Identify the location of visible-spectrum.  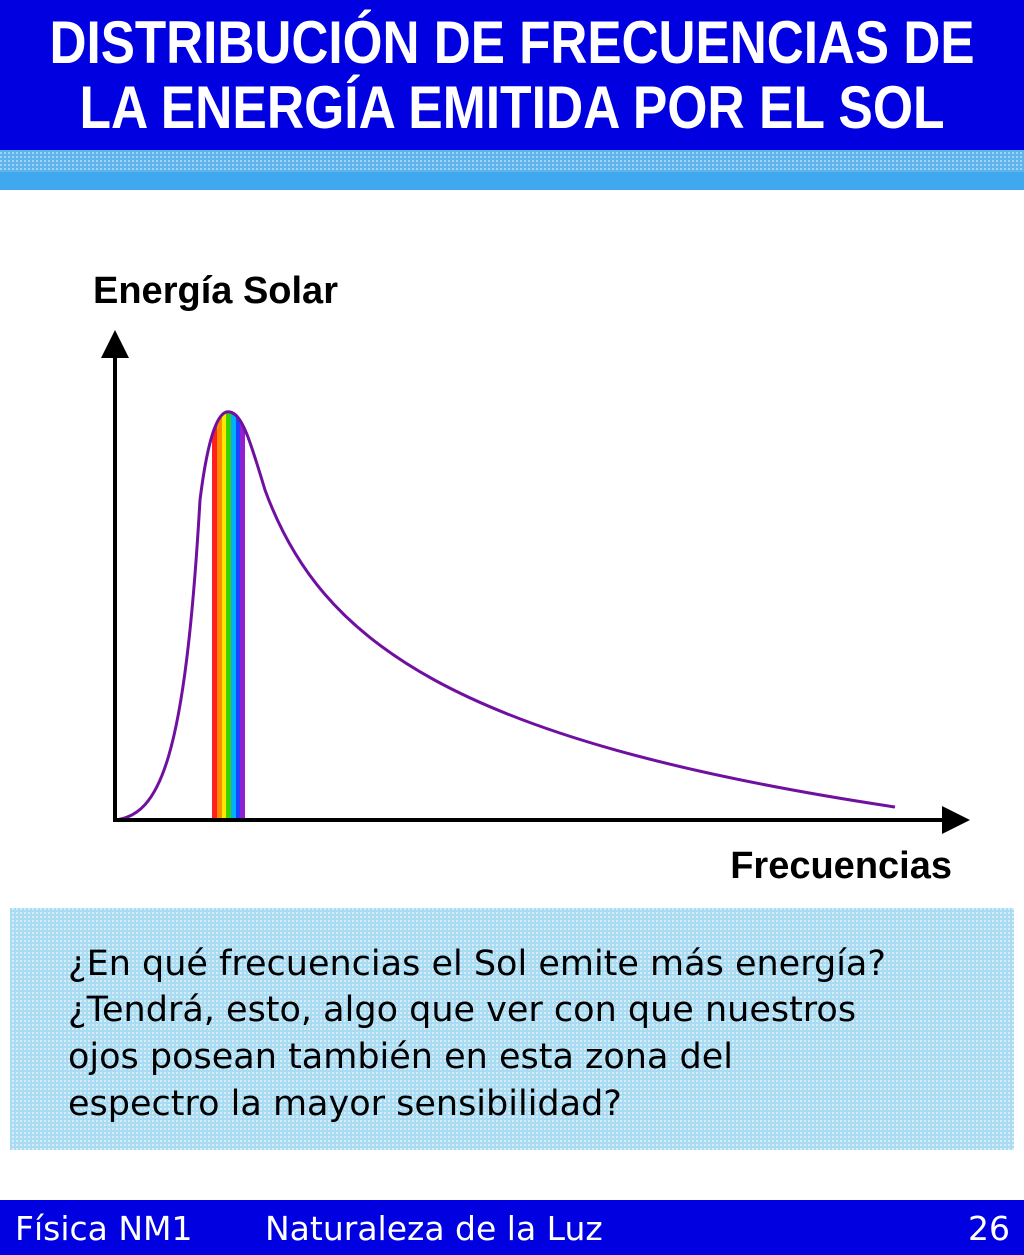
(228, 615).